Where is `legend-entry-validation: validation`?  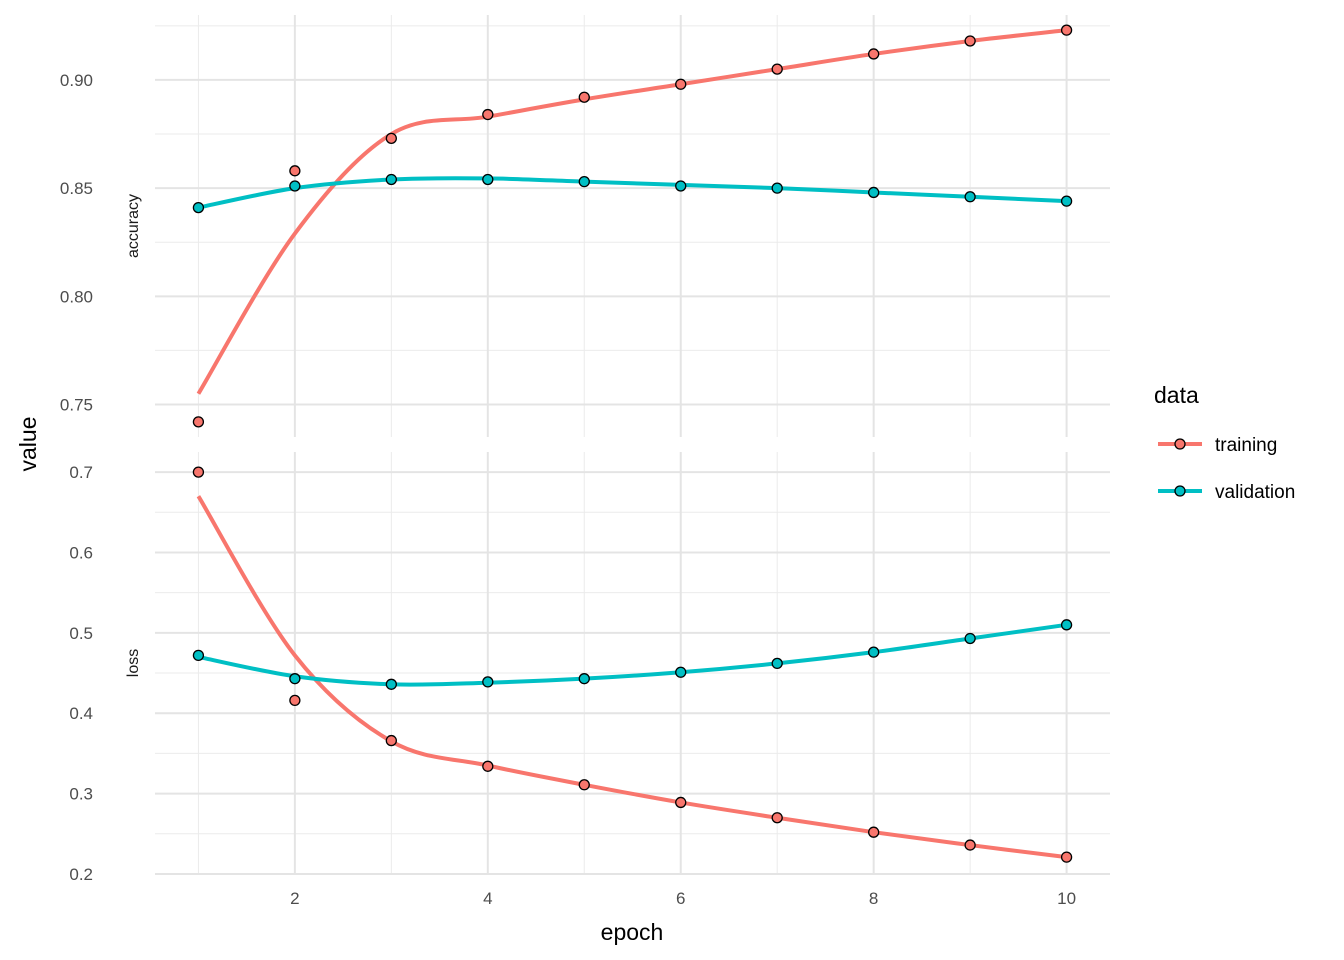 legend-entry-validation: validation is located at coordinates (1226, 492).